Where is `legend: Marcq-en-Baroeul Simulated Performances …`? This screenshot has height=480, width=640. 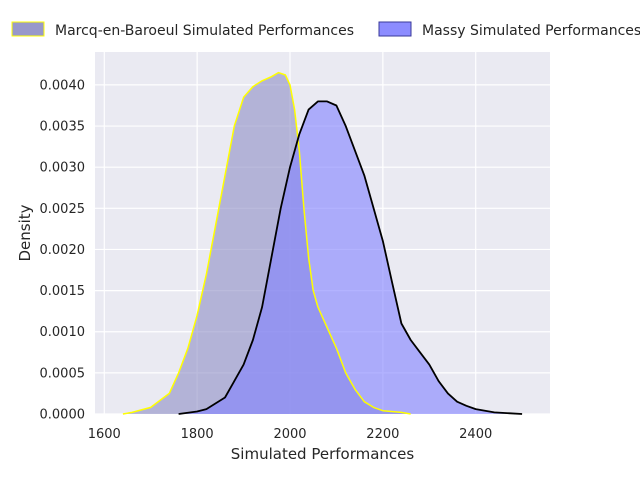
legend: Marcq-en-Baroeul Simulated Performances … is located at coordinates (325, 30).